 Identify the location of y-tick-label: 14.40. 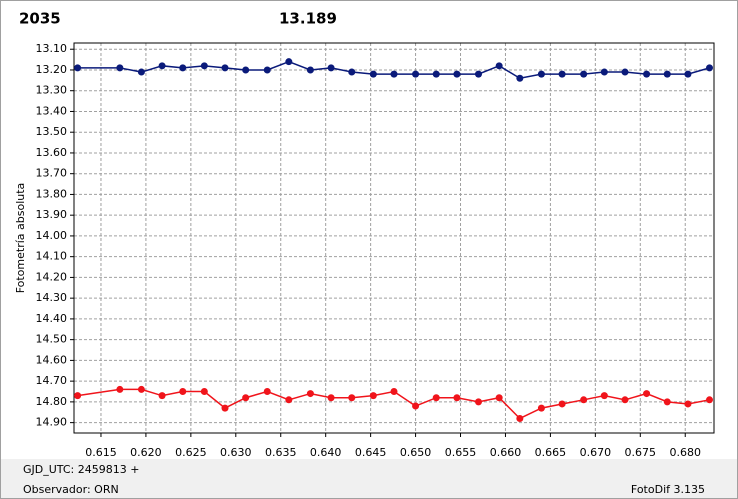
(52, 318).